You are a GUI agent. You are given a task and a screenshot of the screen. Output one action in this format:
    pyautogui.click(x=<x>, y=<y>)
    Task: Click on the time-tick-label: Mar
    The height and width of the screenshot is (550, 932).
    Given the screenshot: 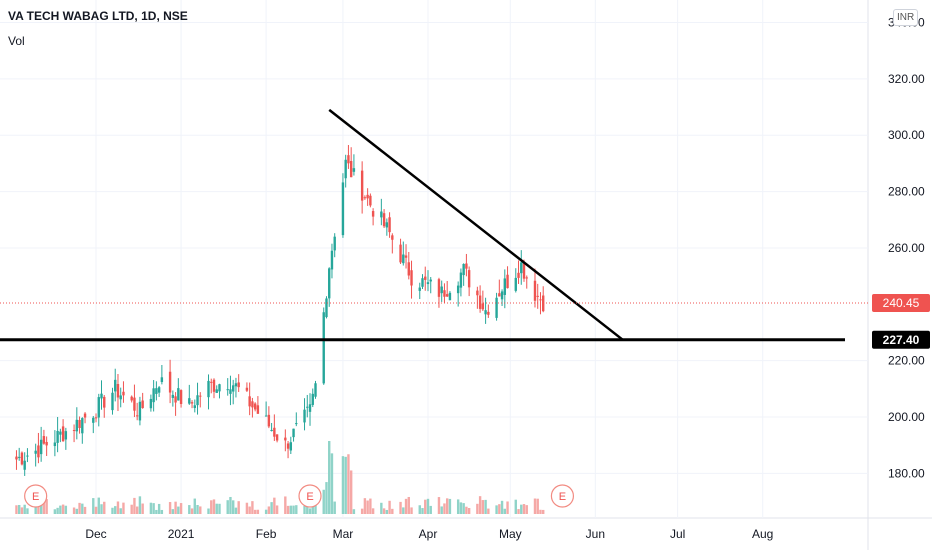 What is the action you would take?
    pyautogui.click(x=343, y=534)
    